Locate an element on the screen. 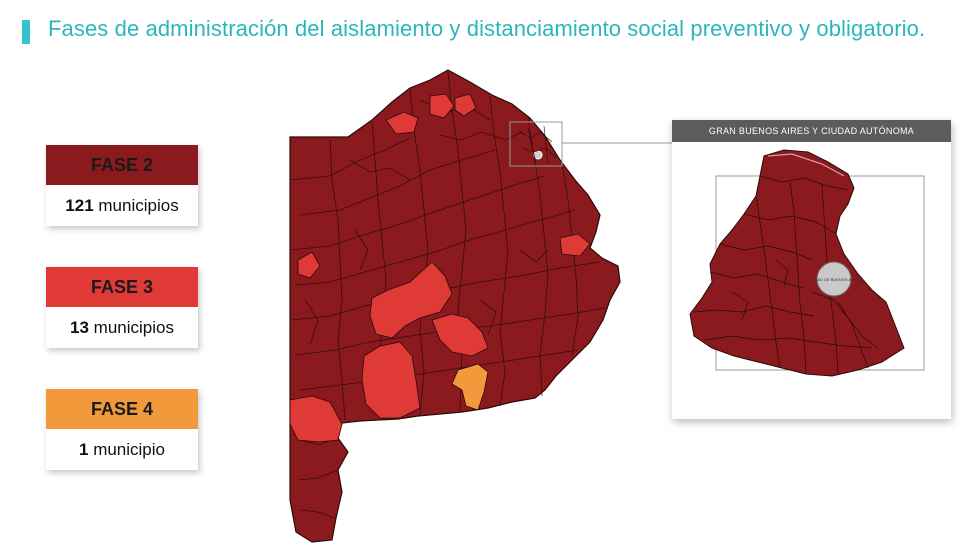  caba-inset-label: CIUDAD DE BUENOS AIRES is located at coordinates (834, 279).